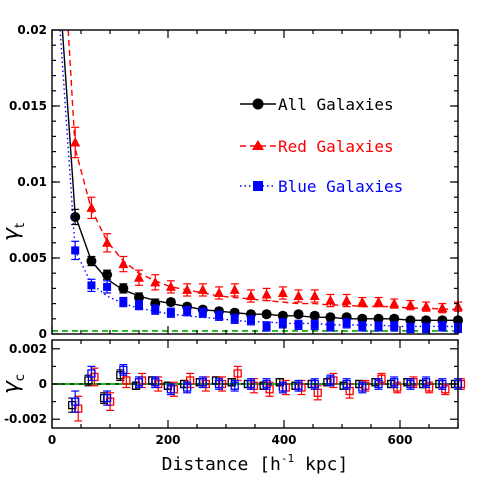  I want to click on legend-red-label: Red Galaxies, so click(336, 146).